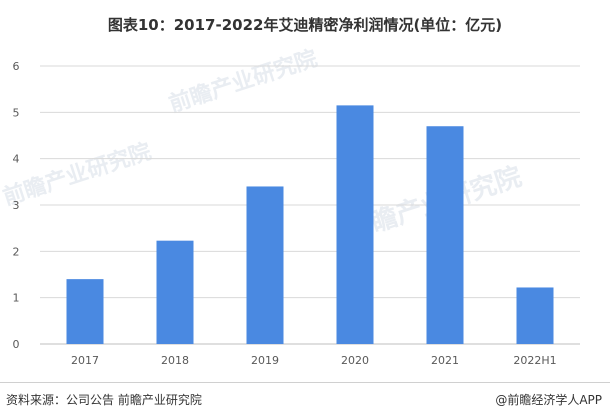 Image resolution: width=610 pixels, height=420 pixels. What do you see at coordinates (85, 311) in the screenshot?
I see `bar-2017` at bounding box center [85, 311].